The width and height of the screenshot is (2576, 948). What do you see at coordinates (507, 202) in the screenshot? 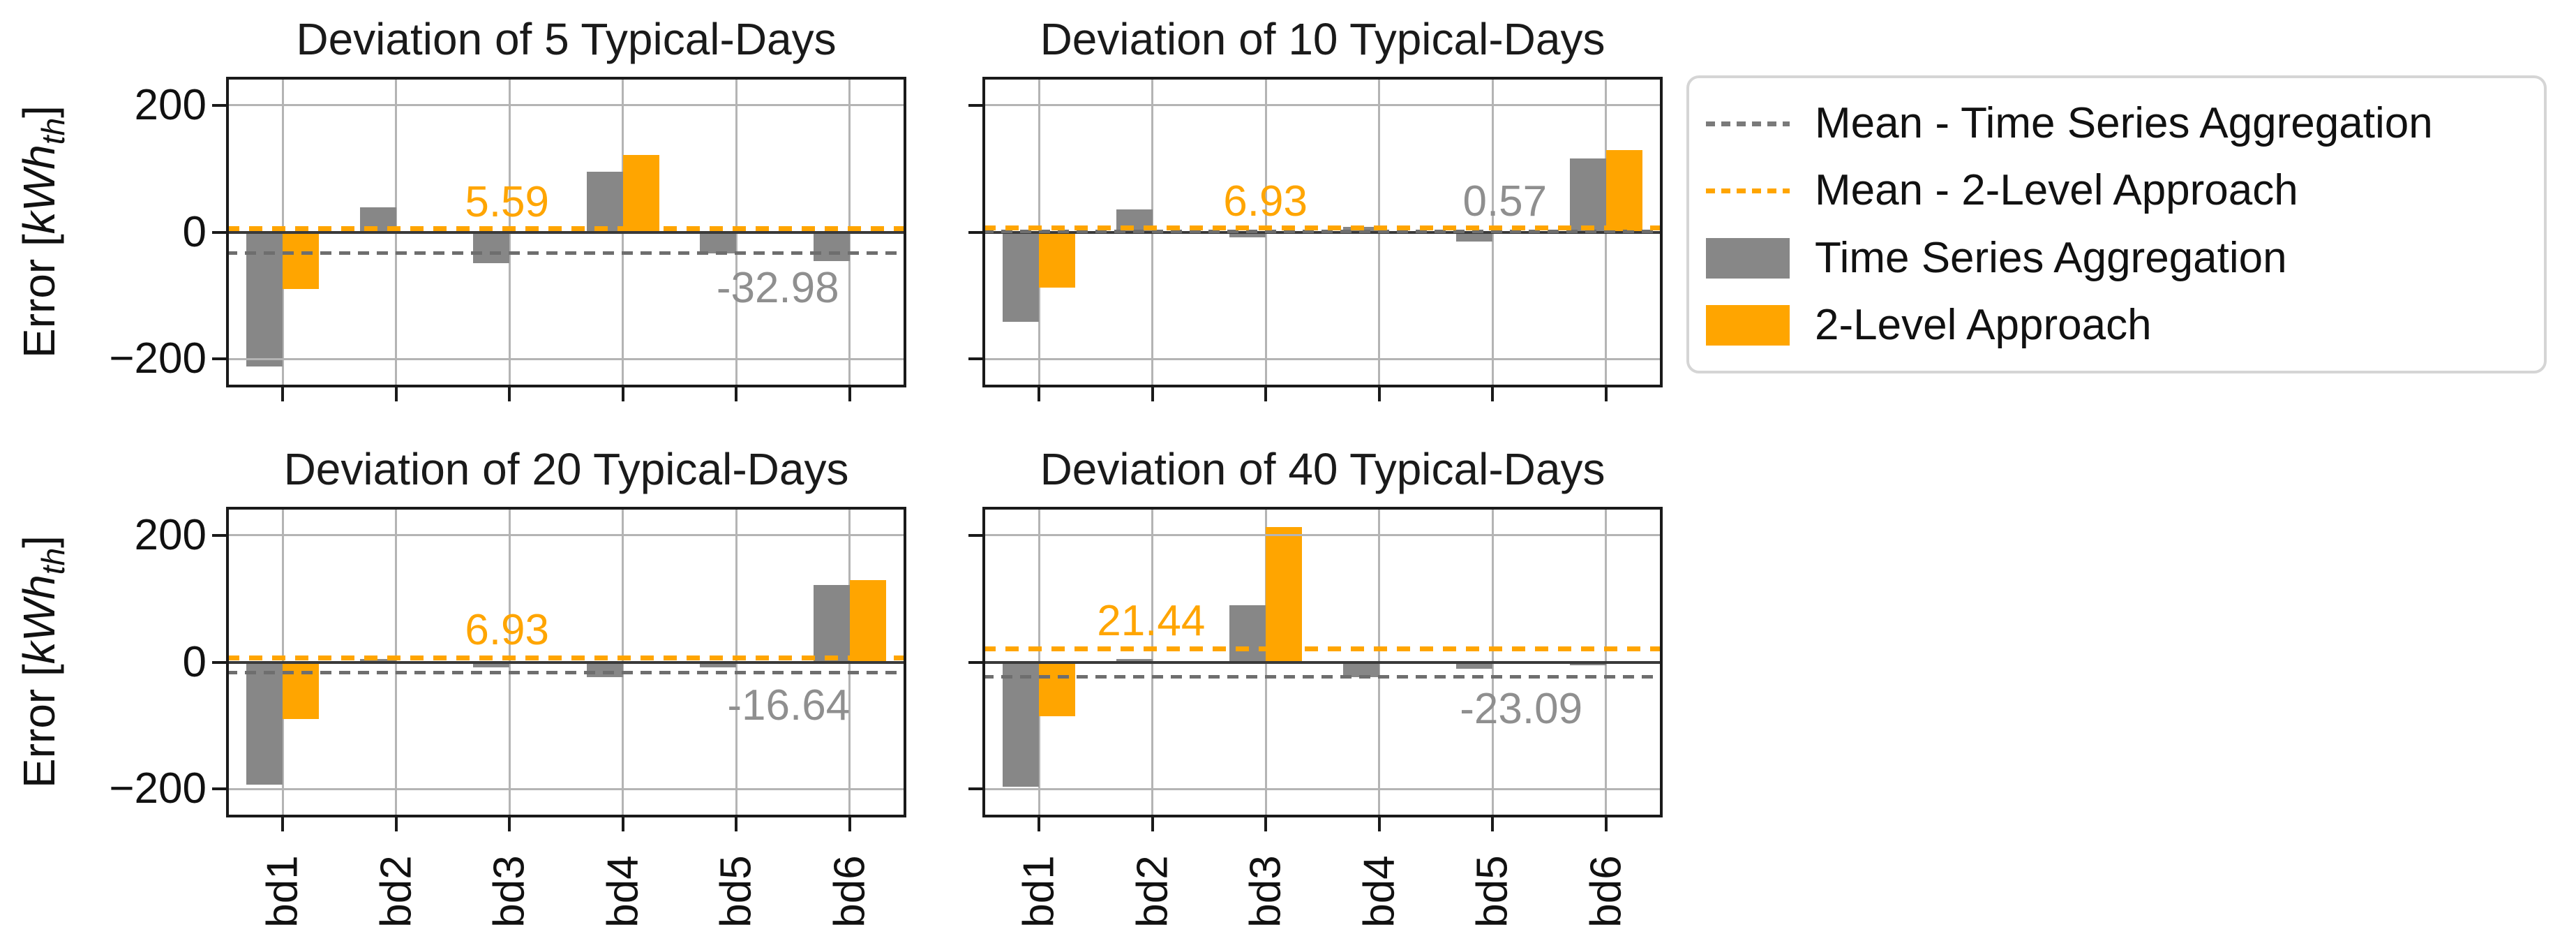
I see `annotation-mean-value: 5.59` at bounding box center [507, 202].